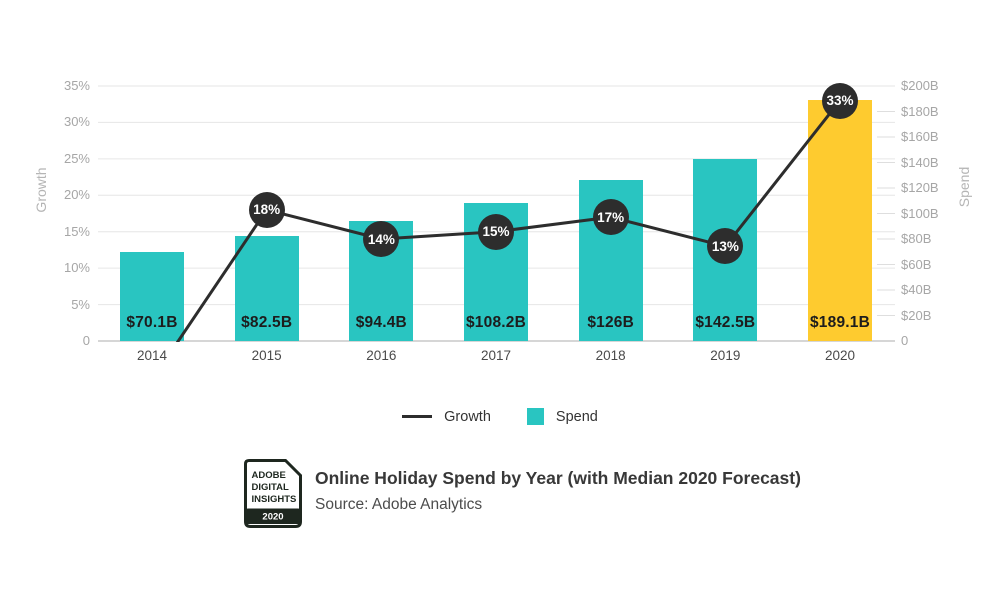  I want to click on logo-year-band, so click(273, 516).